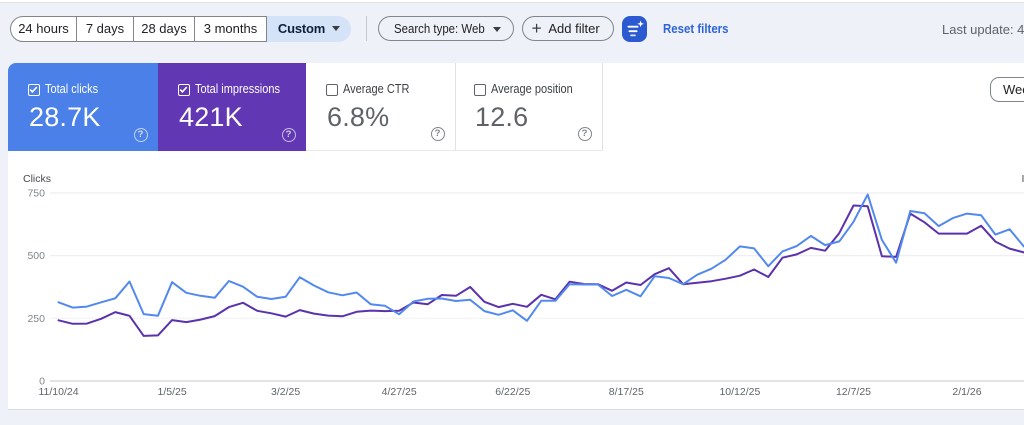 This screenshot has width=1024, height=425. What do you see at coordinates (36, 256) in the screenshot?
I see `svg-text: 500` at bounding box center [36, 256].